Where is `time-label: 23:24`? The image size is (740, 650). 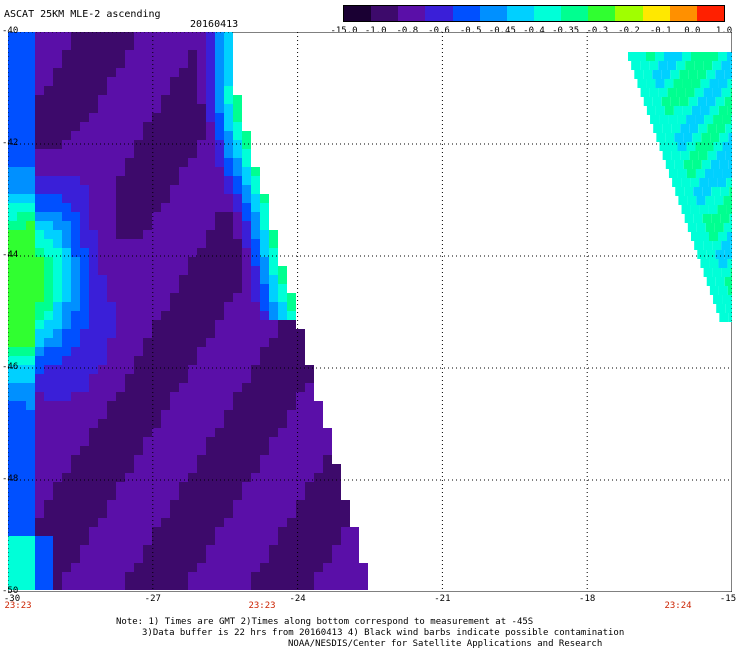
time-label: 23:24 is located at coordinates (678, 606).